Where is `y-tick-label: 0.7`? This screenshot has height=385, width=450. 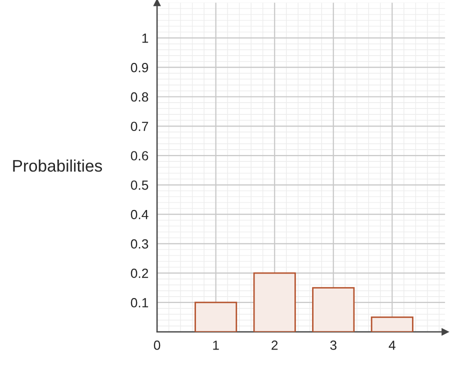
y-tick-label: 0.7 is located at coordinates (139, 127).